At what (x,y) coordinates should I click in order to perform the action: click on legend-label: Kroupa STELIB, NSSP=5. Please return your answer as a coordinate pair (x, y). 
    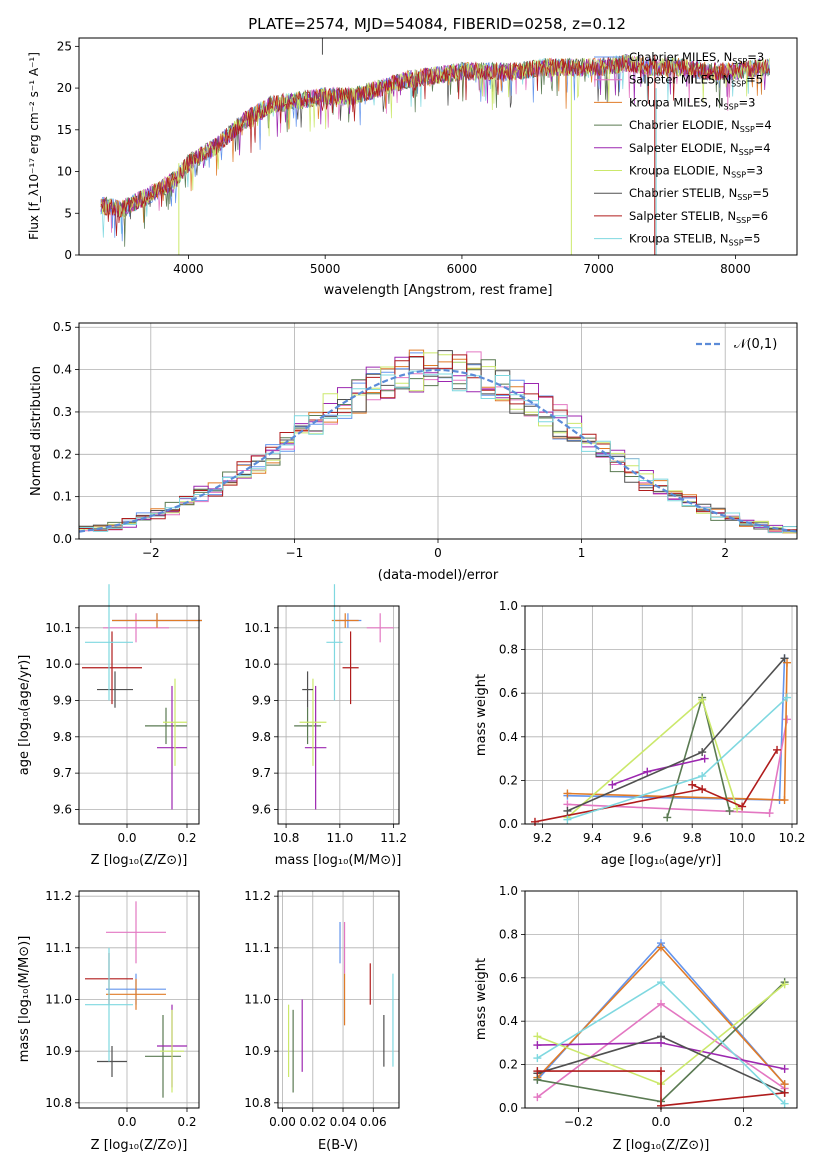
    Looking at the image, I should click on (694, 240).